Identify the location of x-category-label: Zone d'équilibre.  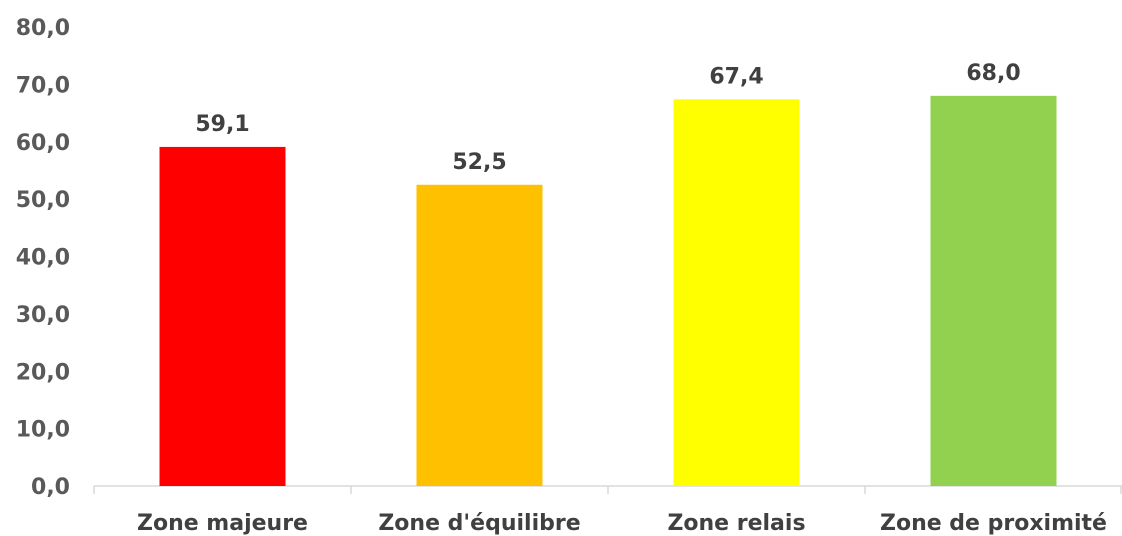
(479, 523).